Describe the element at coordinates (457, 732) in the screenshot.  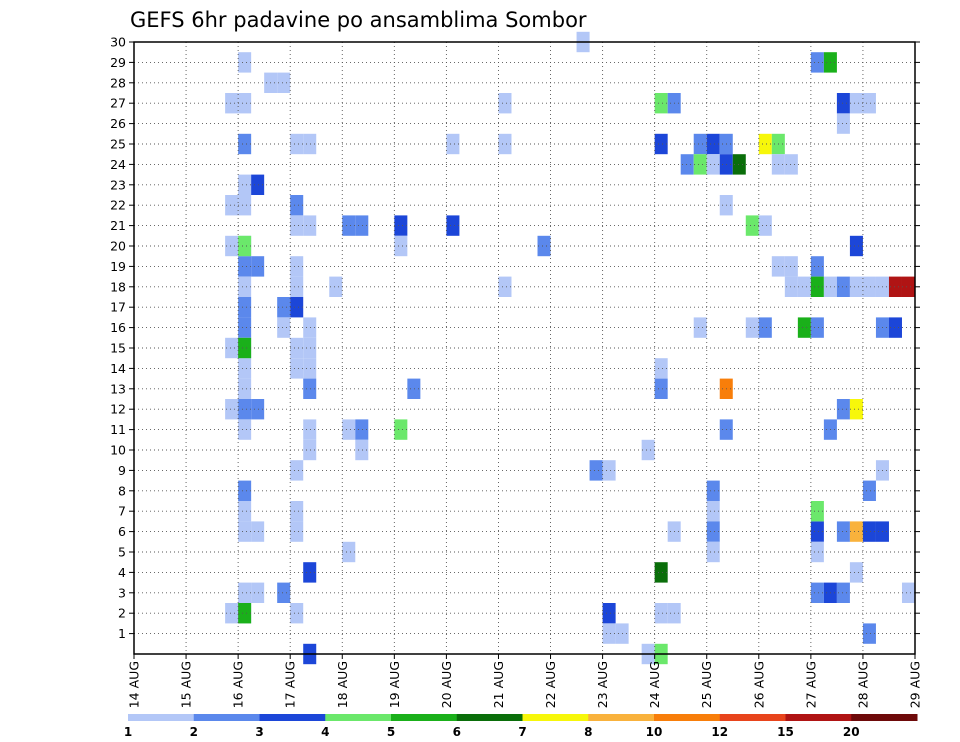
I see `colorbar-label: 6` at that location.